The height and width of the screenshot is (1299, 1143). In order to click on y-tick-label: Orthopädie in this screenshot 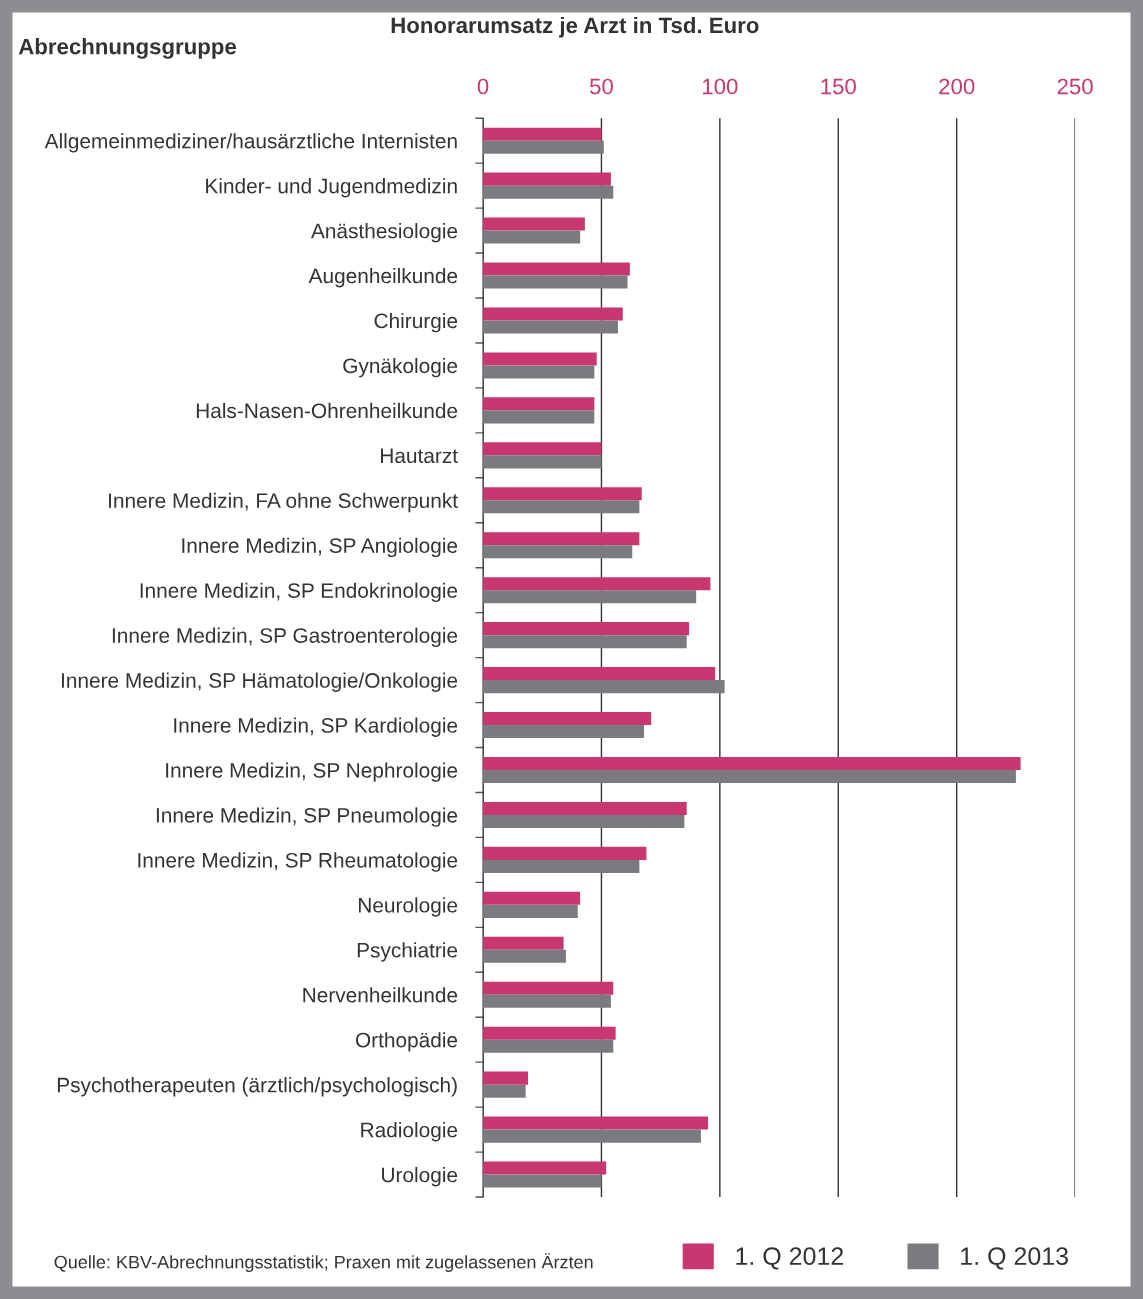, I will do `click(406, 1042)`.